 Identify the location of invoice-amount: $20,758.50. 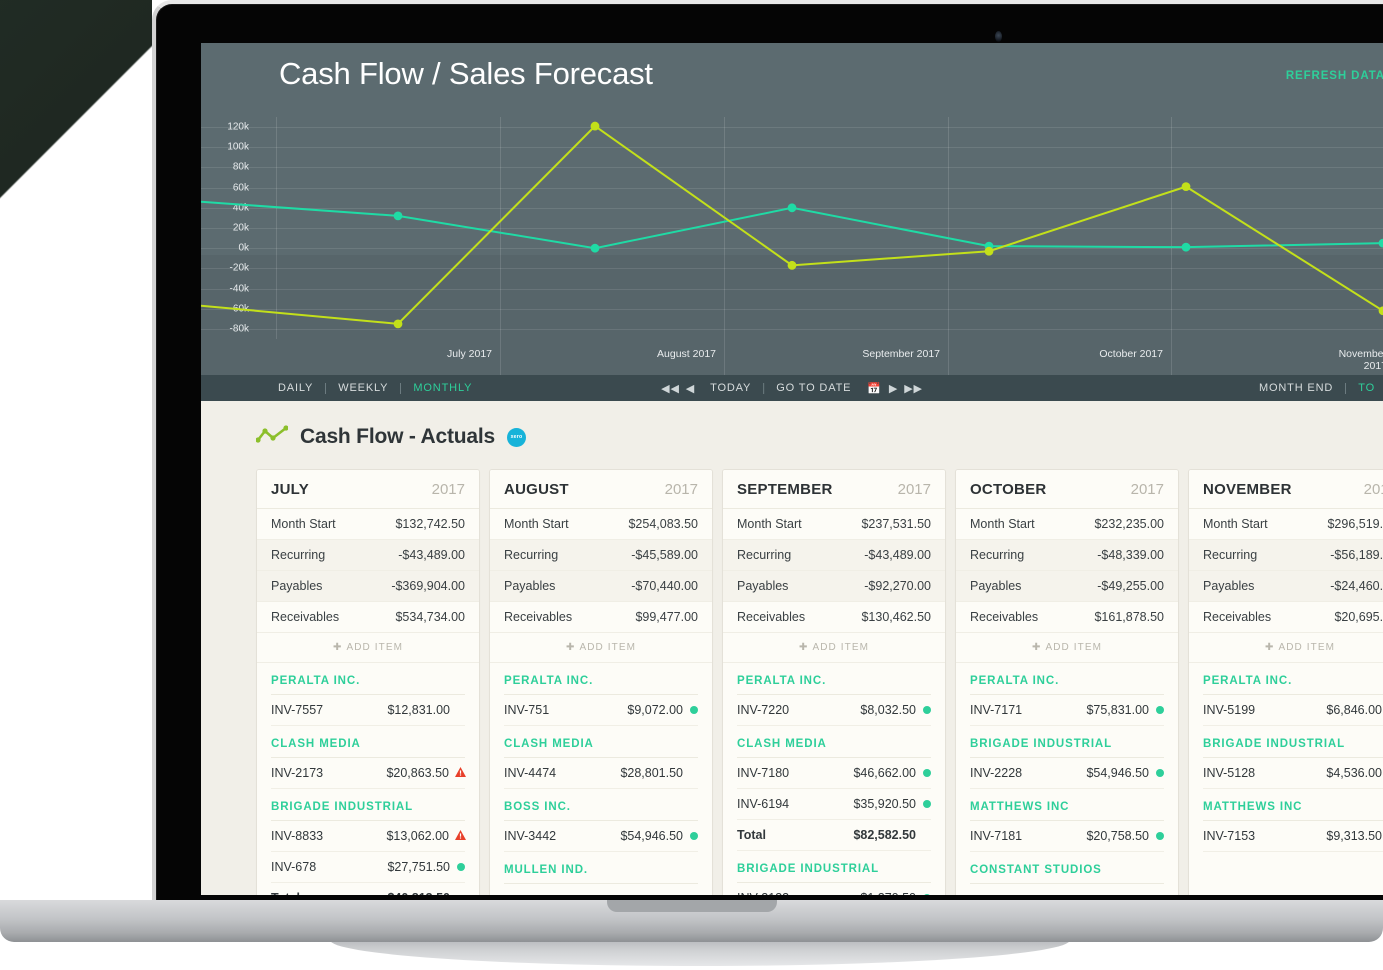
(1117, 836).